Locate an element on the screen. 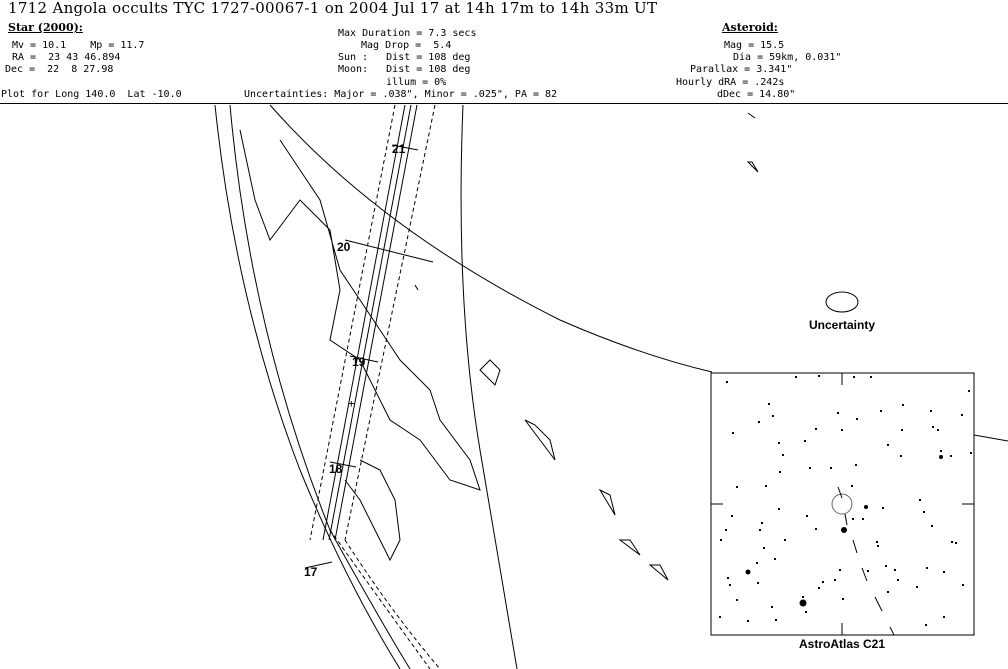 This screenshot has width=1008, height=669. island is located at coordinates (540, 440).